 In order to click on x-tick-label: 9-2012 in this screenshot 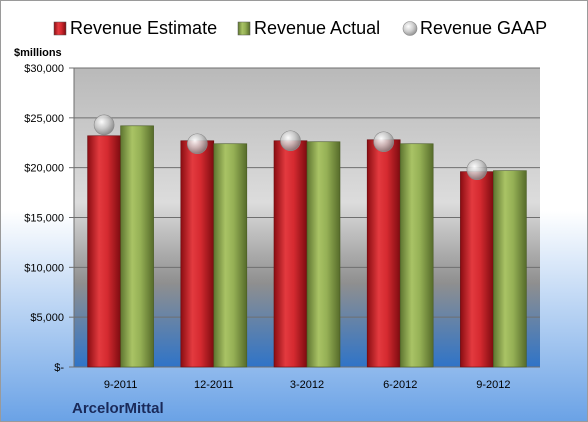, I will do `click(493, 385)`.